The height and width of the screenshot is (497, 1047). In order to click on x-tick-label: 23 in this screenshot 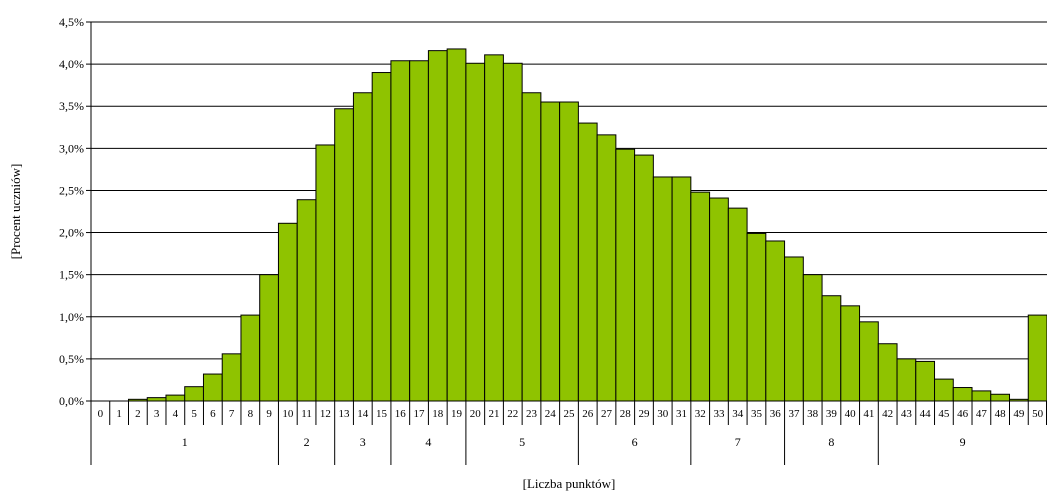, I will do `click(532, 414)`.